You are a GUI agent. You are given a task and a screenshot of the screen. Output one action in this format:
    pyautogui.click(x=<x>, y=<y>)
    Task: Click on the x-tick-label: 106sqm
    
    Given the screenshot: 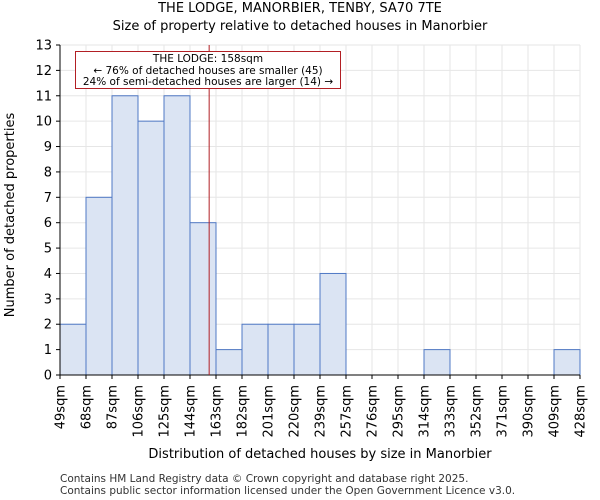 What is the action you would take?
    pyautogui.click(x=139, y=411)
    